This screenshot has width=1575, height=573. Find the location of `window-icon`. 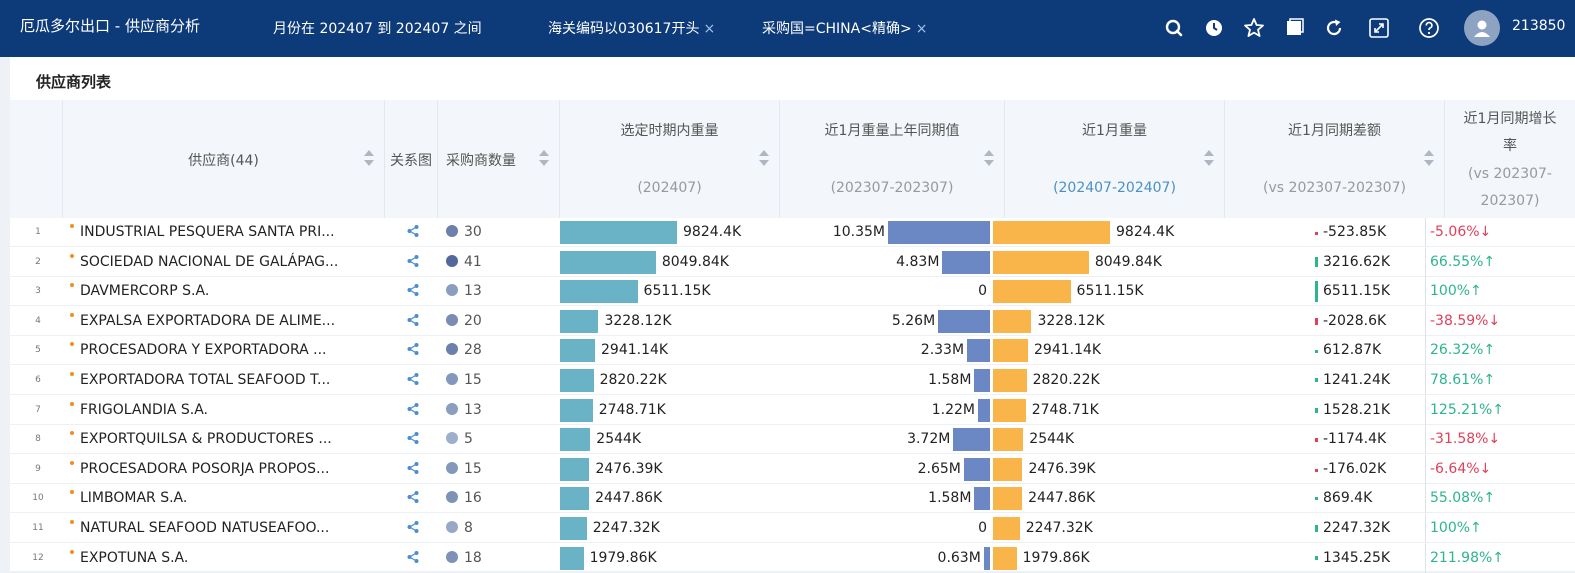

window-icon is located at coordinates (1295, 28).